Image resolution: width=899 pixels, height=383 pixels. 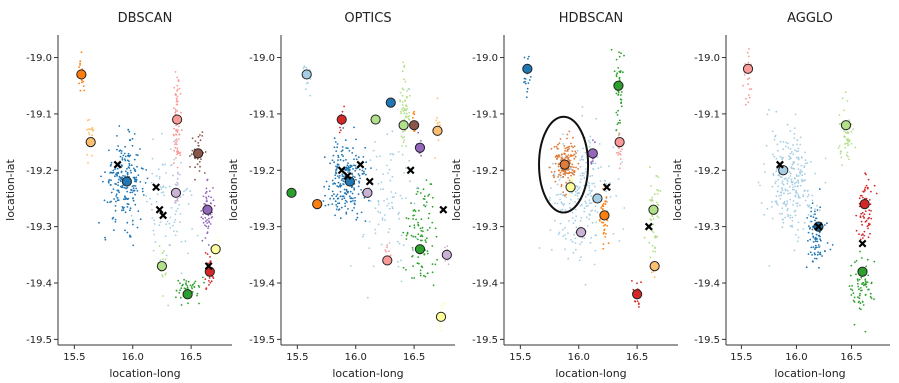 What do you see at coordinates (637, 357) in the screenshot?
I see `x-tick-label: 16.5` at bounding box center [637, 357].